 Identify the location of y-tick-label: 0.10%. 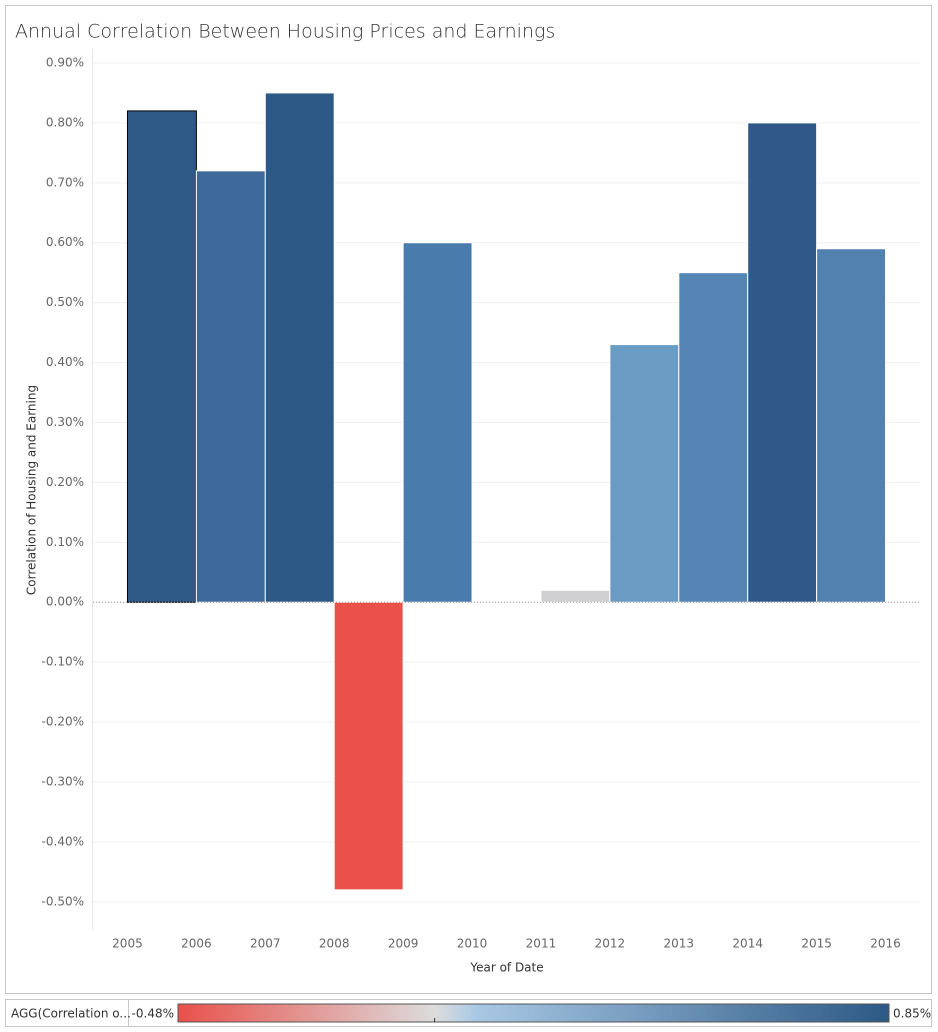
(65, 542).